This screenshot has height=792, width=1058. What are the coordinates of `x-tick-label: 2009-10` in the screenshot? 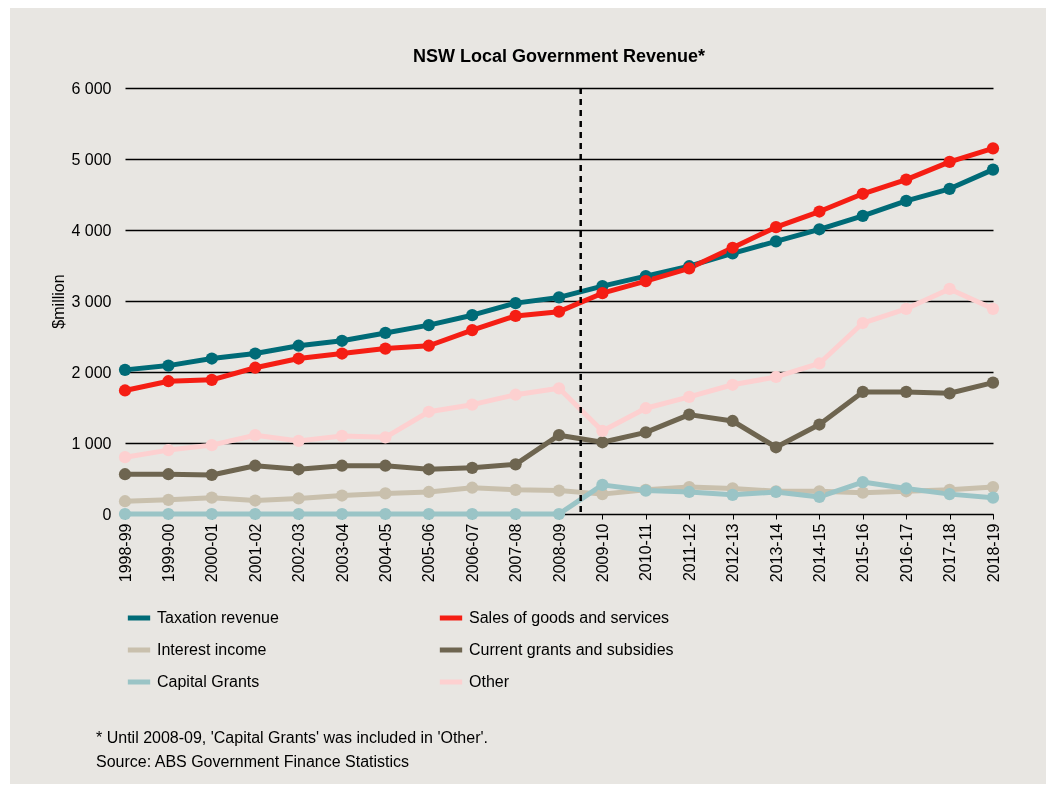 It's located at (602, 553).